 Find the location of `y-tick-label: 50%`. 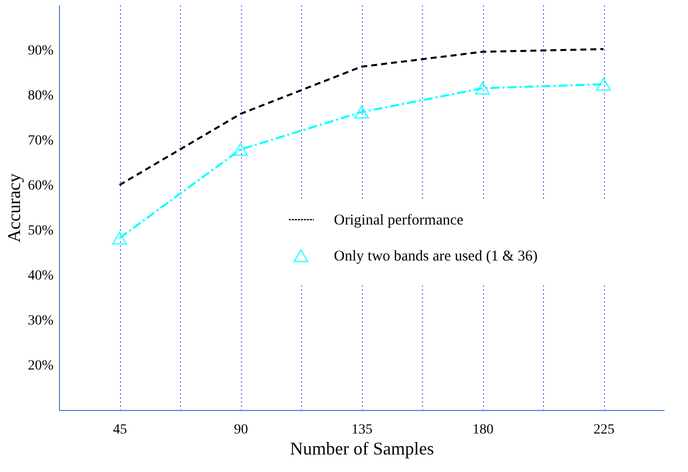

y-tick-label: 50% is located at coordinates (41, 231).